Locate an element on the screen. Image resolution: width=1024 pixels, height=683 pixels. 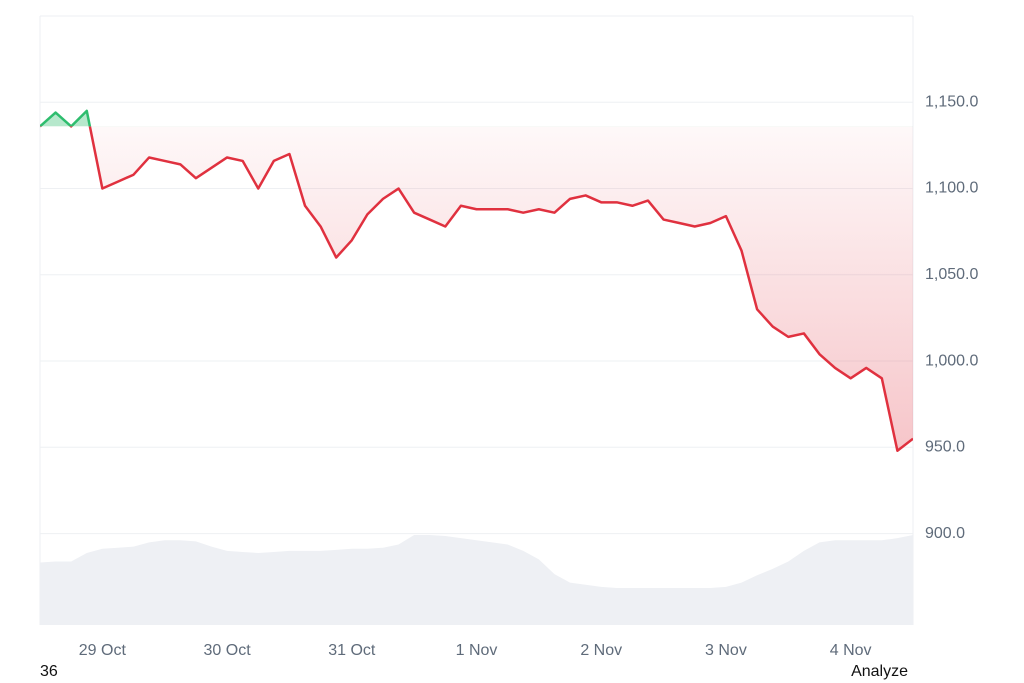
volume-area is located at coordinates (476, 580).